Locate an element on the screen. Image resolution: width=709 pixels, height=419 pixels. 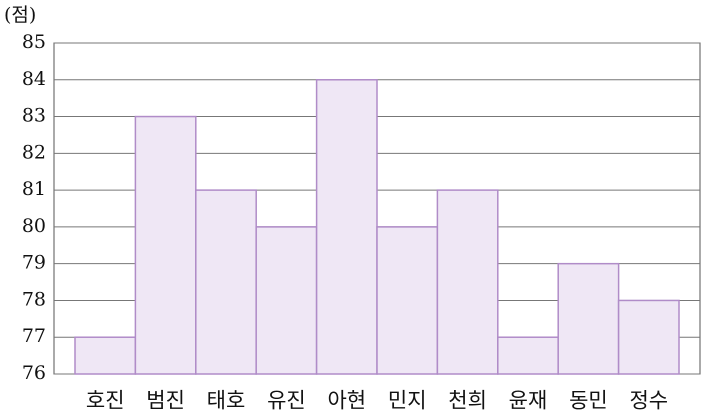
y-tick-label: 79 is located at coordinates (34, 263).